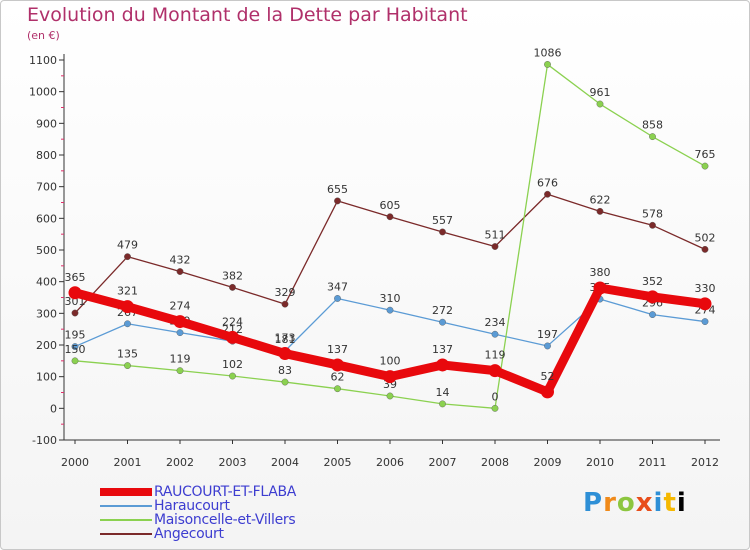  I want to click on data-label: 135, so click(127, 354).